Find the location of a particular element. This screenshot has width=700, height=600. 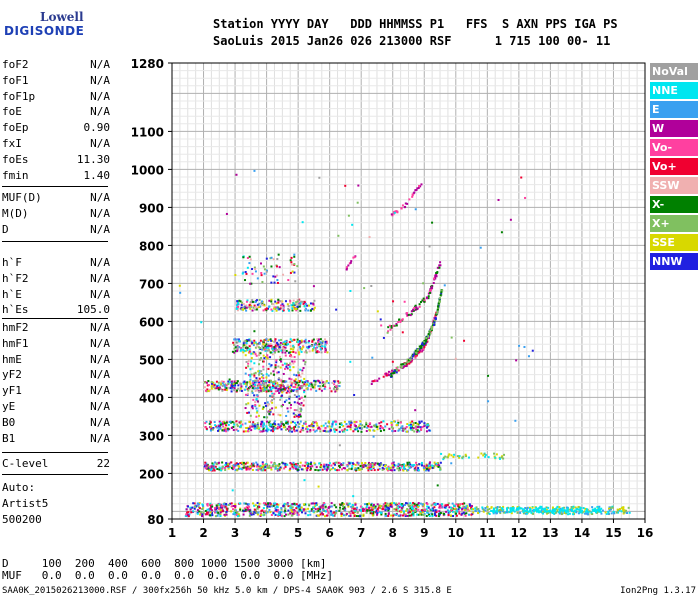

y-tick-label: 900 is located at coordinates (151, 208).